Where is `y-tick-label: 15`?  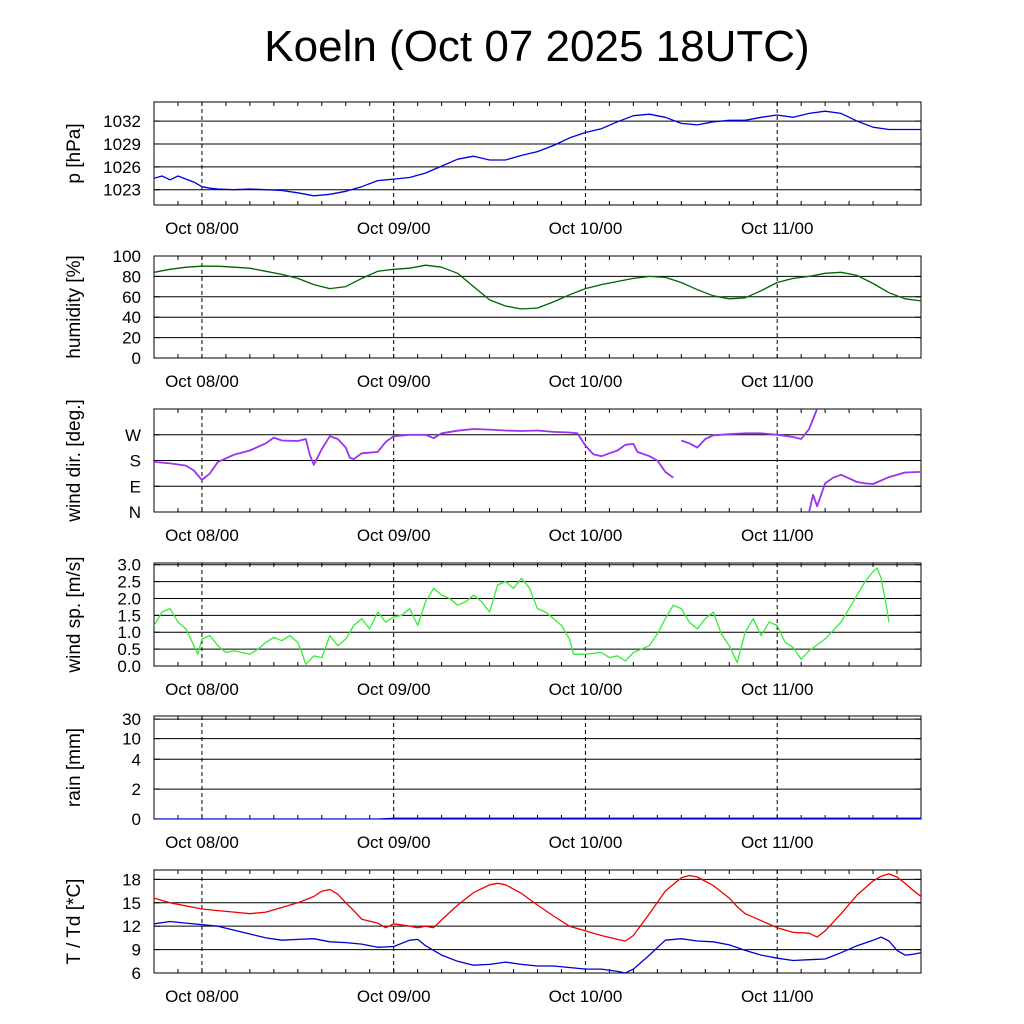 y-tick-label: 15 is located at coordinates (131, 903).